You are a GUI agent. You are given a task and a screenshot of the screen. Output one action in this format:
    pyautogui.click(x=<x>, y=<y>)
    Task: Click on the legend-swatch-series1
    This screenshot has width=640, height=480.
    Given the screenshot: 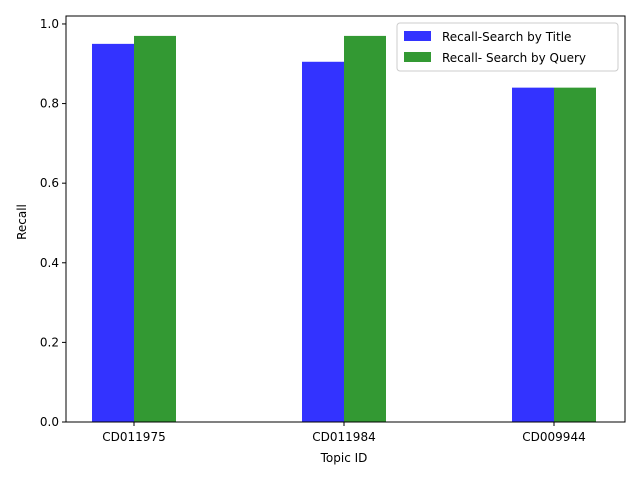 What is the action you would take?
    pyautogui.click(x=417, y=36)
    